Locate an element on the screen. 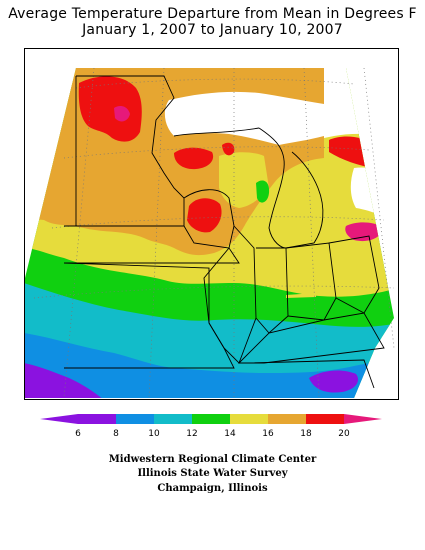 This screenshot has height=550, width=425. missouri-border is located at coordinates (149, 315).